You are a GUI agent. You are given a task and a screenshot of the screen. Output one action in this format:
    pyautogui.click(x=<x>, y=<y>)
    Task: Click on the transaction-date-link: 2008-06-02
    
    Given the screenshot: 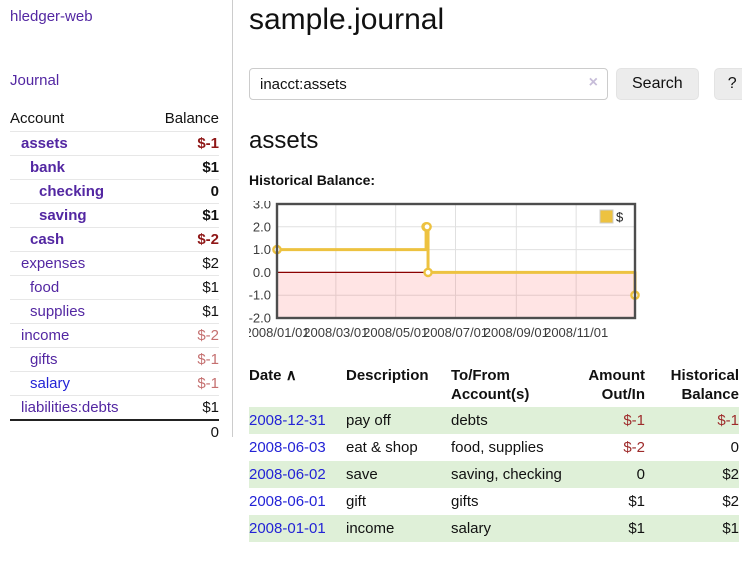 What is the action you would take?
    pyautogui.click(x=287, y=474)
    